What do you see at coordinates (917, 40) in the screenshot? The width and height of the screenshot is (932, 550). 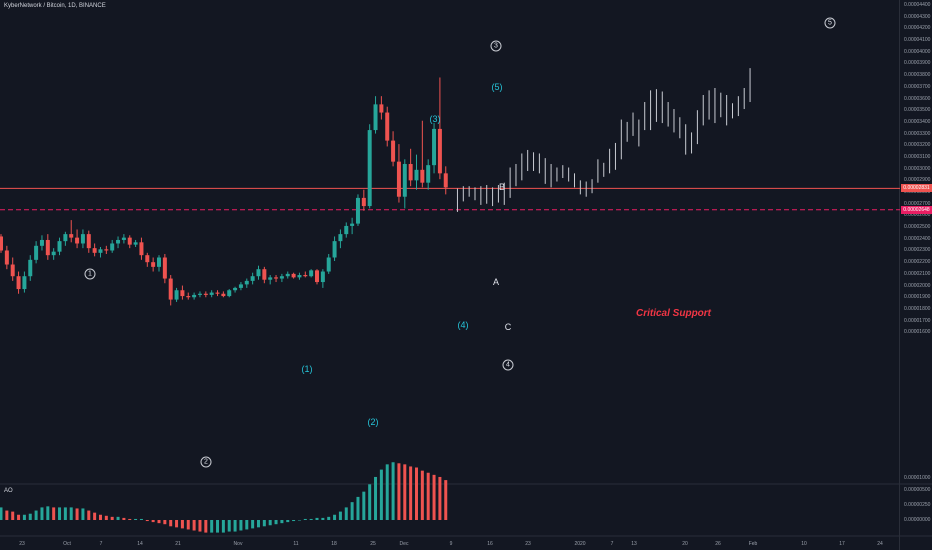 I see `price-tick: 0.00004100` at bounding box center [917, 40].